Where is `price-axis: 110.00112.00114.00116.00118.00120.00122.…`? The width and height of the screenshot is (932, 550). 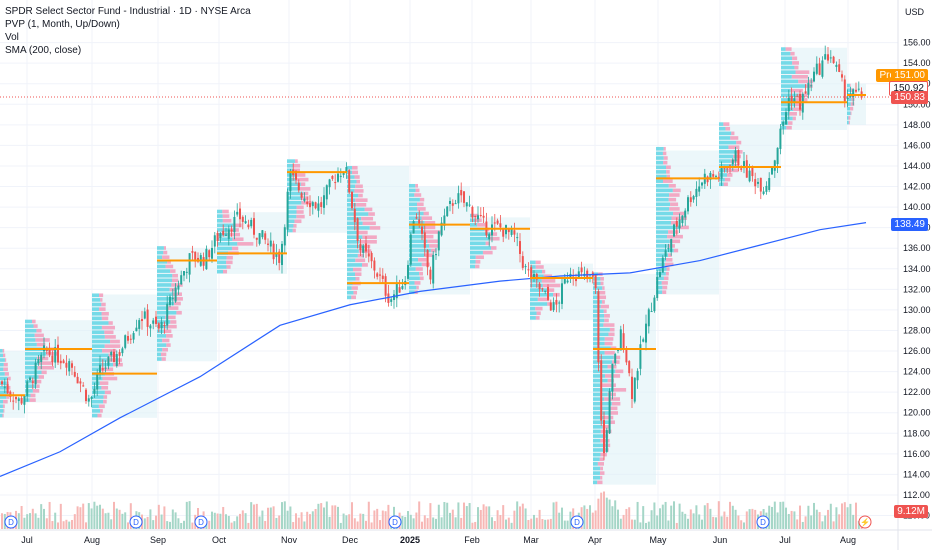
price-axis: 110.00112.00114.00116.00118.00120.00122.… is located at coordinates (917, 279).